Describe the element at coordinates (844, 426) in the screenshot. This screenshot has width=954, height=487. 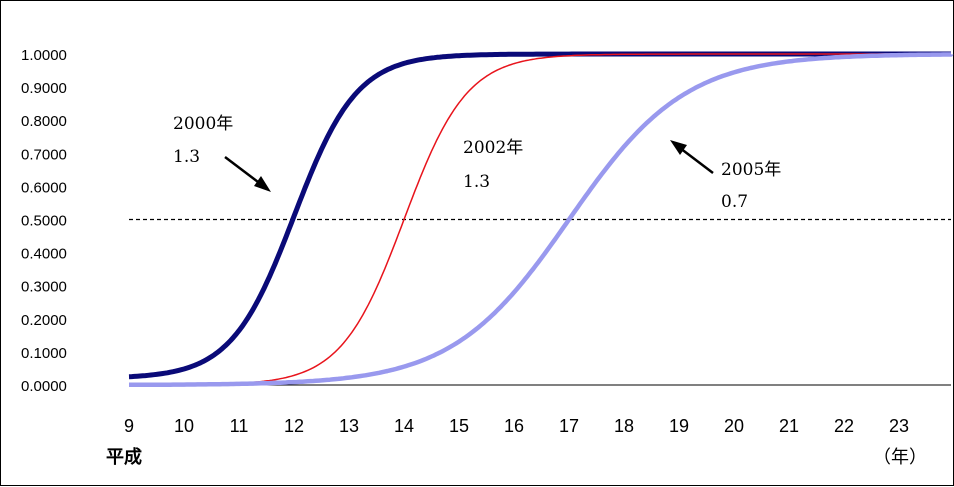
I see `x-tick-label: 22` at that location.